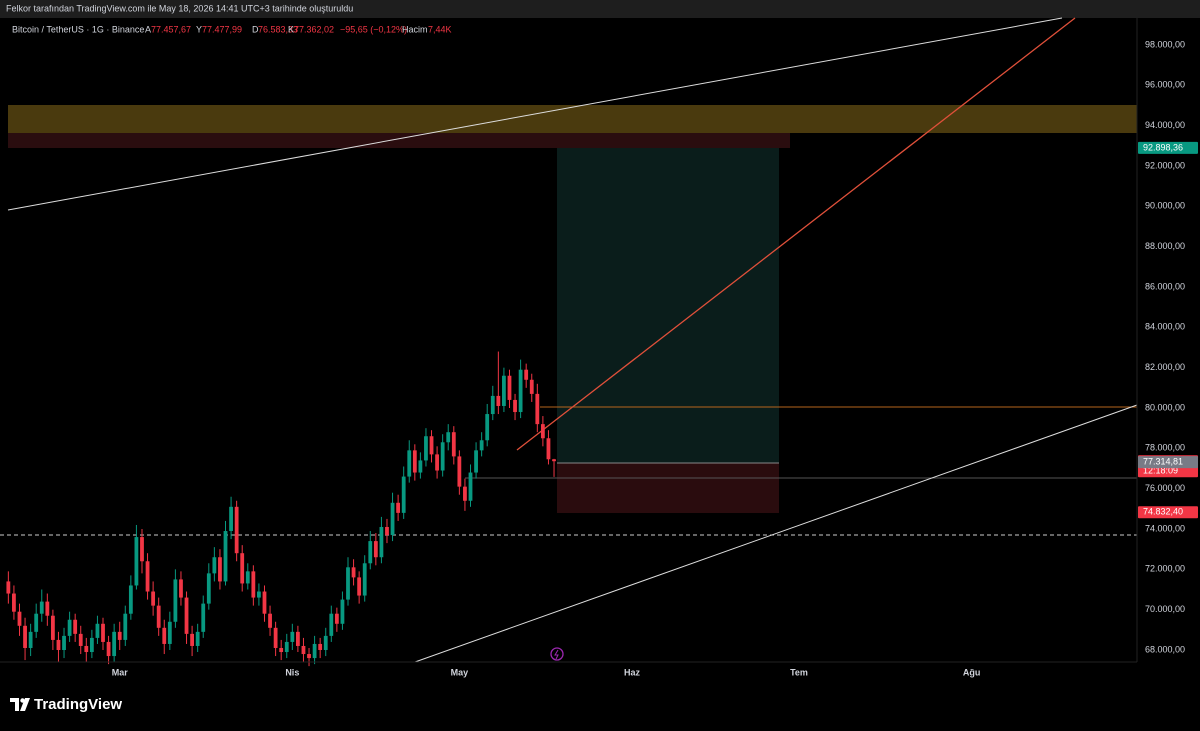  Describe the element at coordinates (399, 140) in the screenshot. I see `resistance-zone` at that location.